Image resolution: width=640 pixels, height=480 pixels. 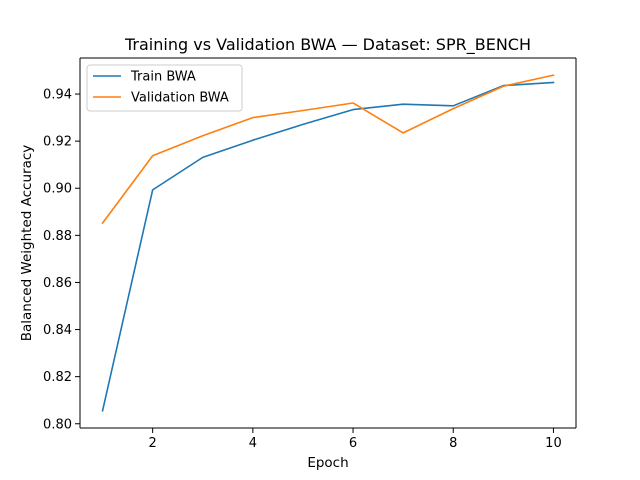 What do you see at coordinates (57, 377) in the screenshot?
I see `y-tick-label: 0.82` at bounding box center [57, 377].